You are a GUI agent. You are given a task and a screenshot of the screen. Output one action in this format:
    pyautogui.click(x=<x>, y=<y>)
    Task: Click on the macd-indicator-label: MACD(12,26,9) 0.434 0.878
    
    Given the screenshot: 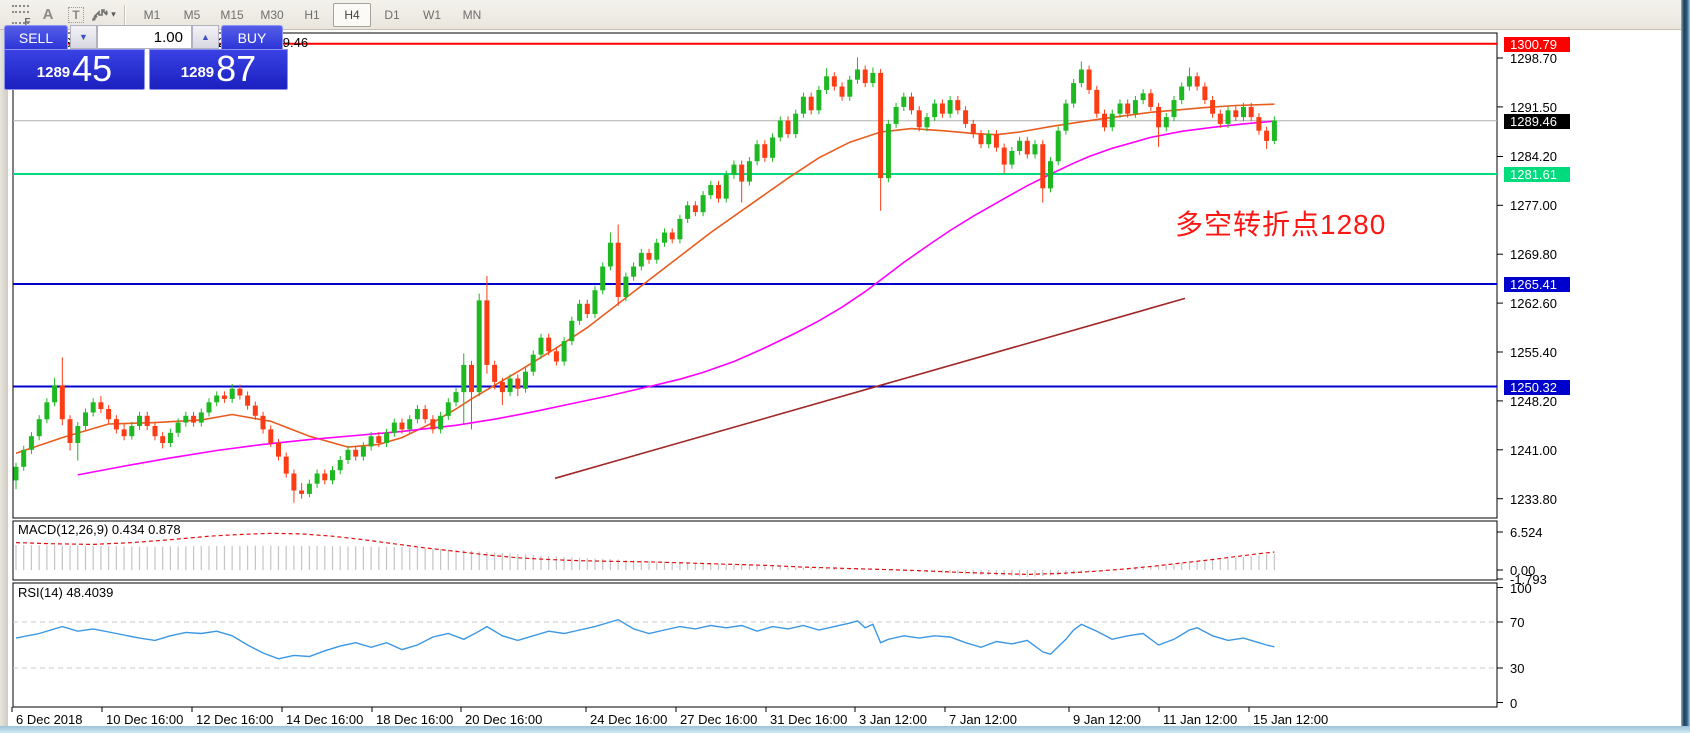 What is the action you would take?
    pyautogui.click(x=99, y=529)
    